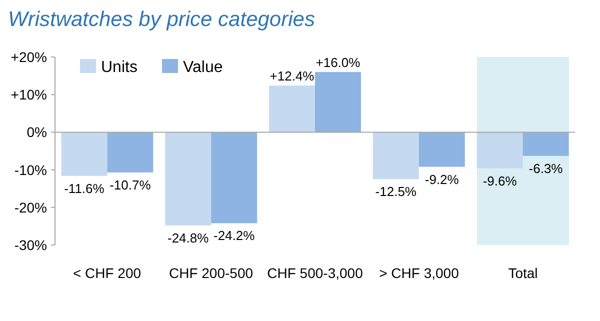  I want to click on data-label: -10.7%, so click(131, 184).